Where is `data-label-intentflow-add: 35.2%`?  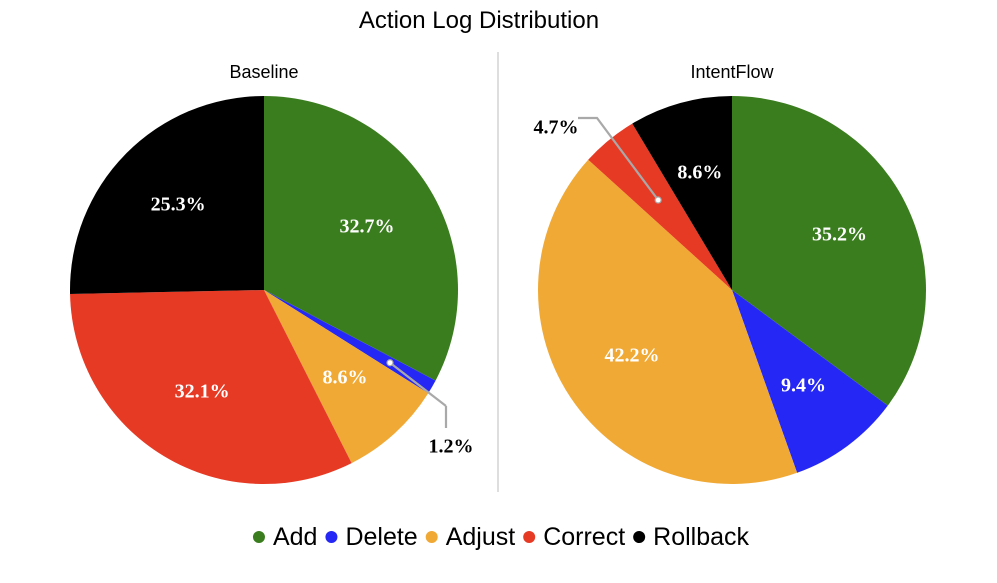
data-label-intentflow-add: 35.2% is located at coordinates (839, 235).